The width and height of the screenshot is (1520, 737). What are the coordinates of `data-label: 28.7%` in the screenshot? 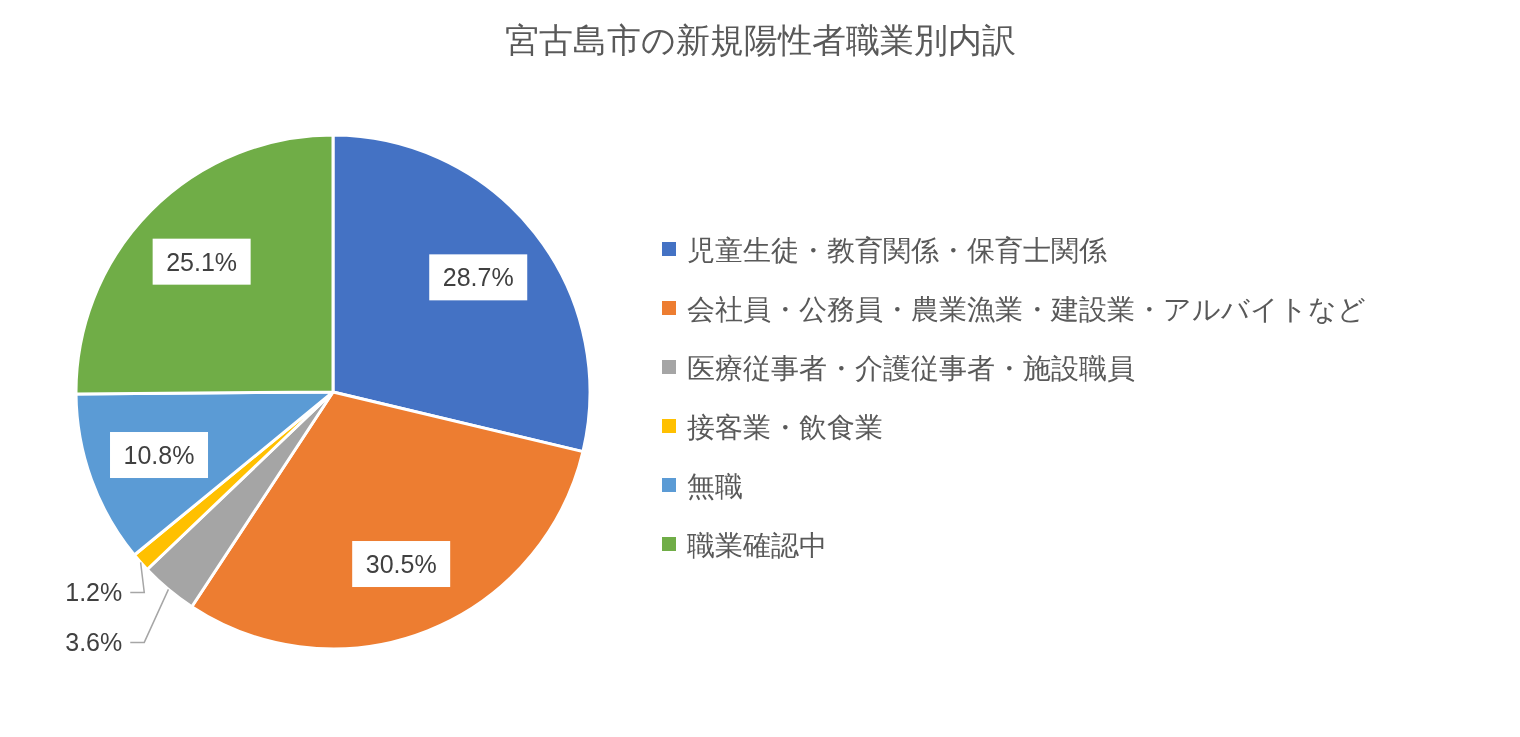 It's located at (478, 277).